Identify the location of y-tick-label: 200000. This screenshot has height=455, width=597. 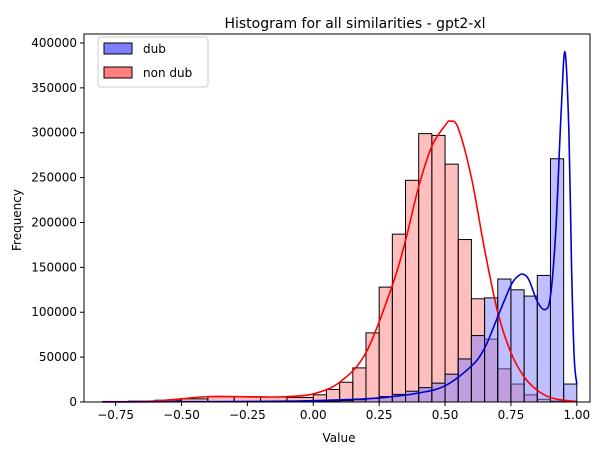
(54, 222).